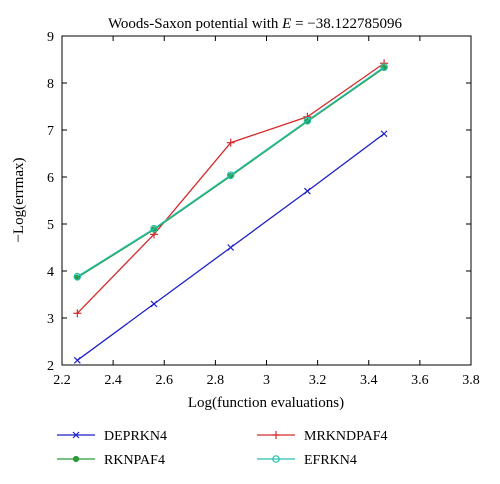 This screenshot has width=500, height=484. I want to click on y-tick-label: 8, so click(50, 84).